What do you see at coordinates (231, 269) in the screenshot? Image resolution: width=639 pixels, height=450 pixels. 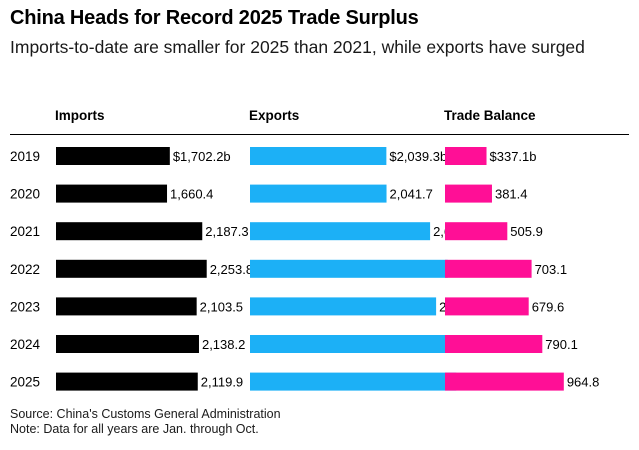 I see `value-label-imports-2022: 2,253.8` at bounding box center [231, 269].